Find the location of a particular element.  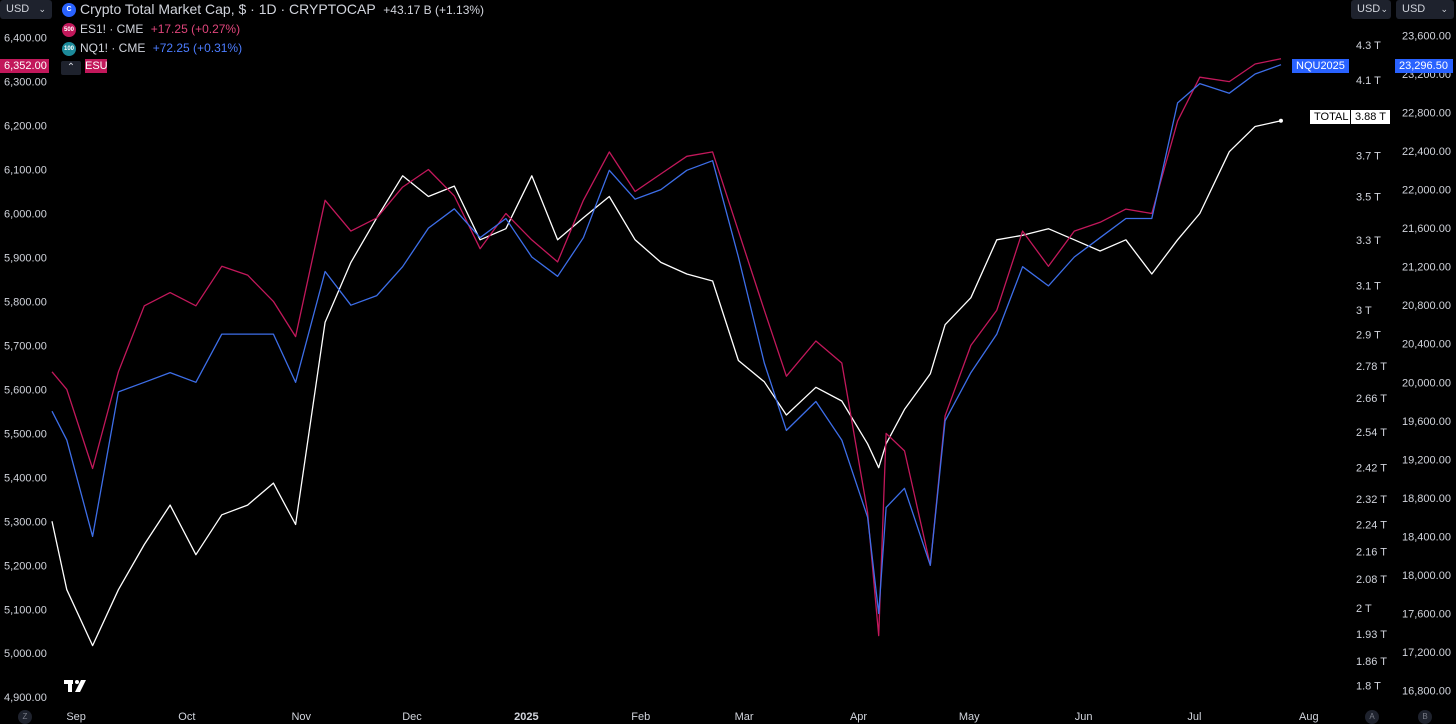

nq-contract-badge: NQU2025 is located at coordinates (1320, 66).